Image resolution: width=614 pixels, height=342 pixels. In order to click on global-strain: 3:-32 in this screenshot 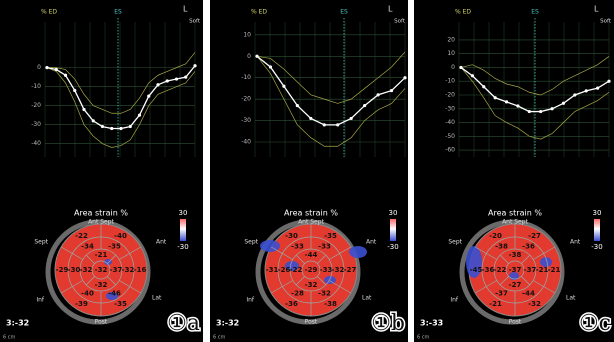, I will do `click(17, 323)`.